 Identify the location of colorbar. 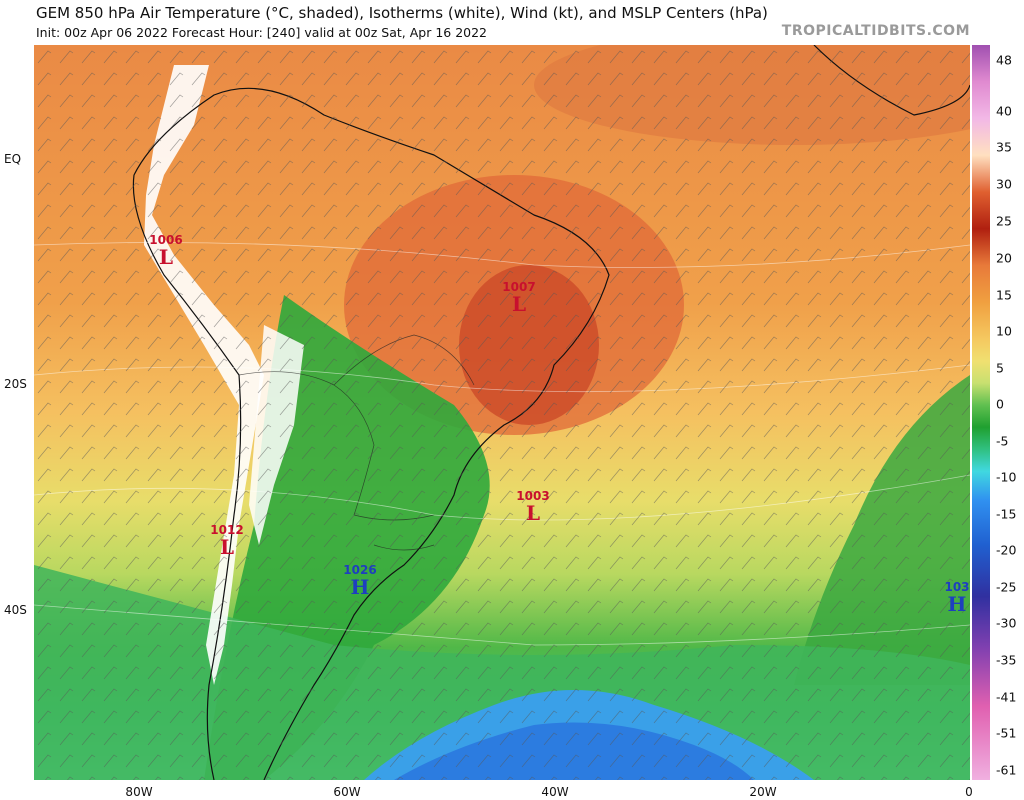
(981, 412).